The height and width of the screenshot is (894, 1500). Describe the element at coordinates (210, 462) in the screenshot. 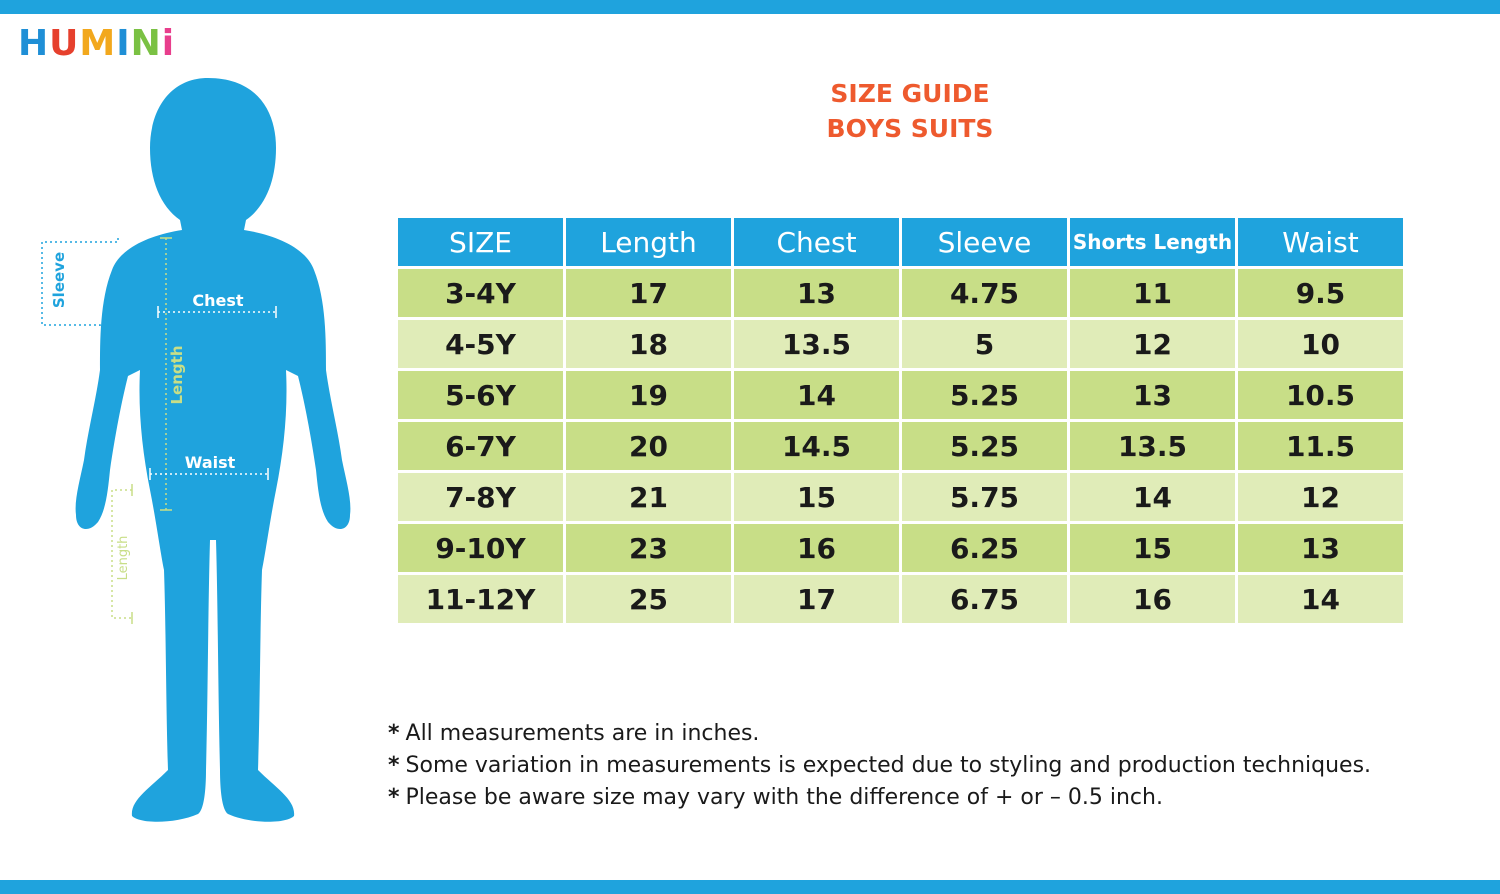

I see `waist-label: Waist` at that location.